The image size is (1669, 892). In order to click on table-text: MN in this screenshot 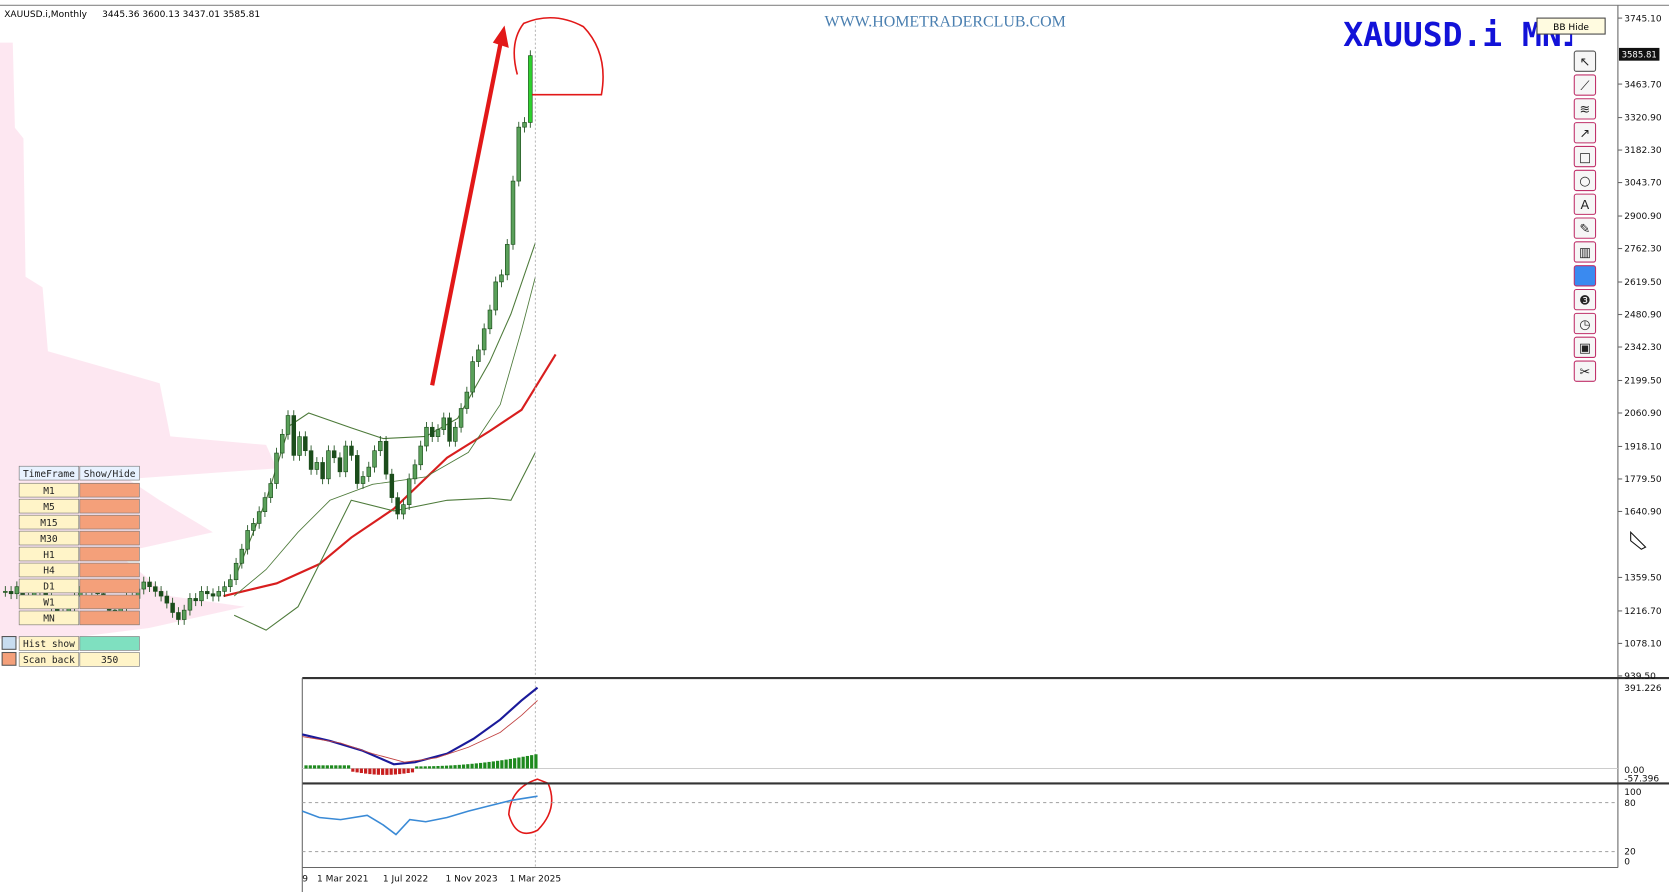, I will do `click(49, 619)`.